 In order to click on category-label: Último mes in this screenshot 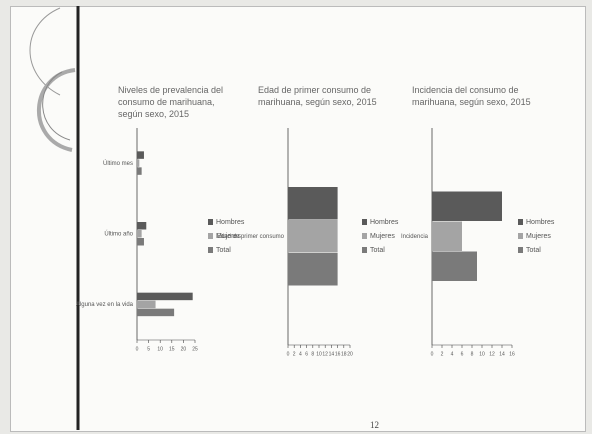, I will do `click(118, 163)`.